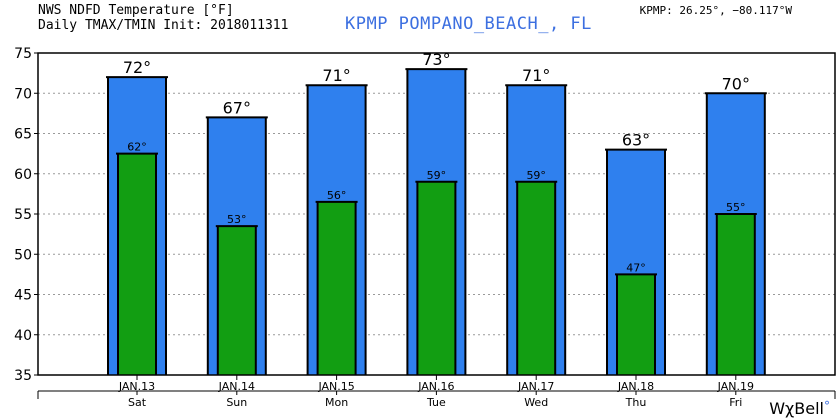  What do you see at coordinates (337, 195) in the screenshot?
I see `tmin-label-JAN.15: 56°` at bounding box center [337, 195].